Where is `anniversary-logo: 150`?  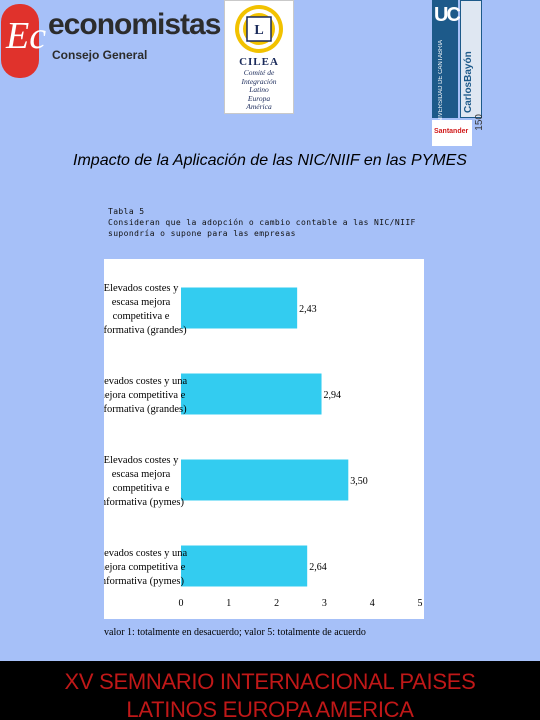
anniversary-logo: 150 is located at coordinates (481, 129).